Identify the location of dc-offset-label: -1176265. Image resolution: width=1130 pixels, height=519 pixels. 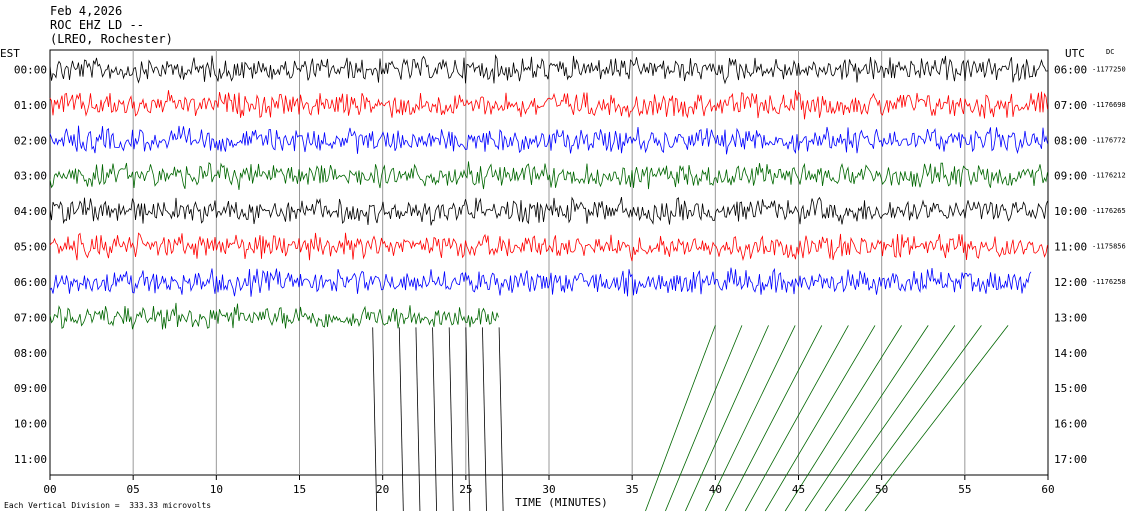
(1109, 211).